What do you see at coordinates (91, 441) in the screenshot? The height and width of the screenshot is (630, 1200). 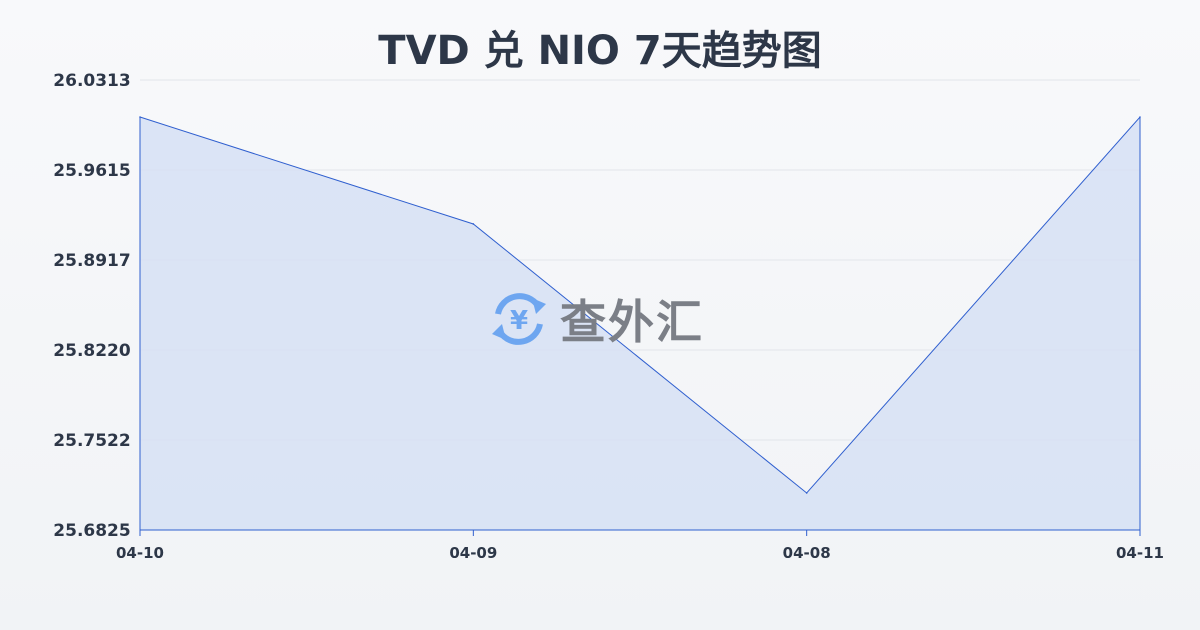 I see `y-tick-label: 25.7522` at bounding box center [91, 441].